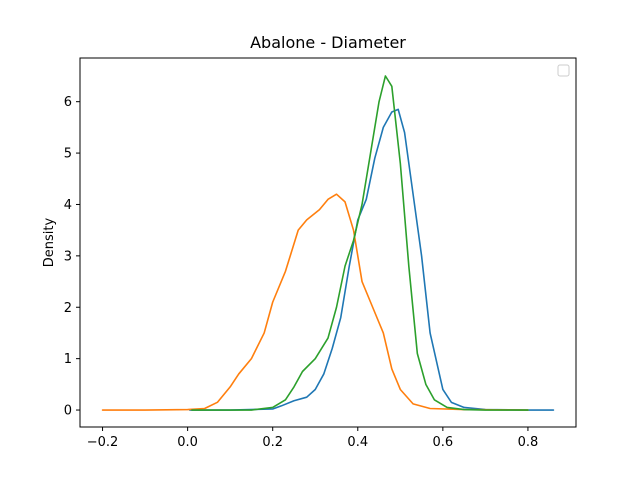  I want to click on y-tick-label: 1, so click(68, 359).